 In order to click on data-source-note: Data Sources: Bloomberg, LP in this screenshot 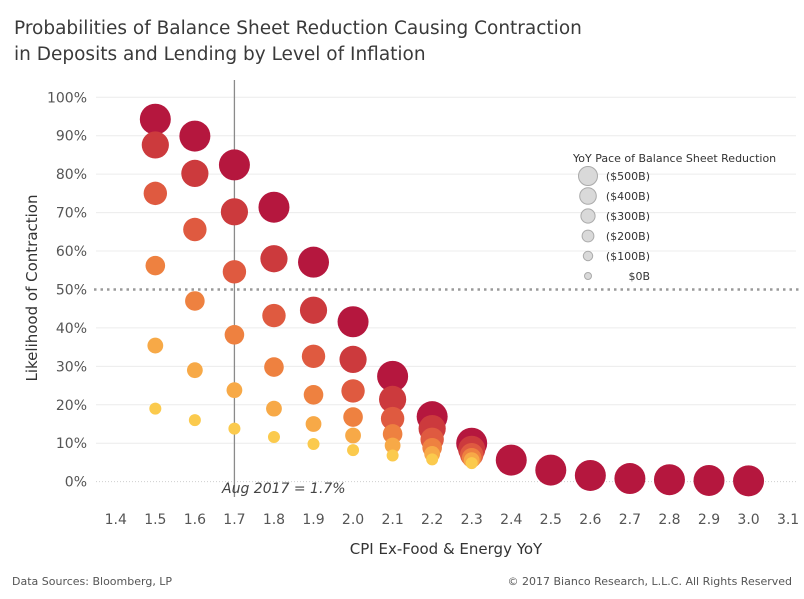, I will do `click(92, 581)`.